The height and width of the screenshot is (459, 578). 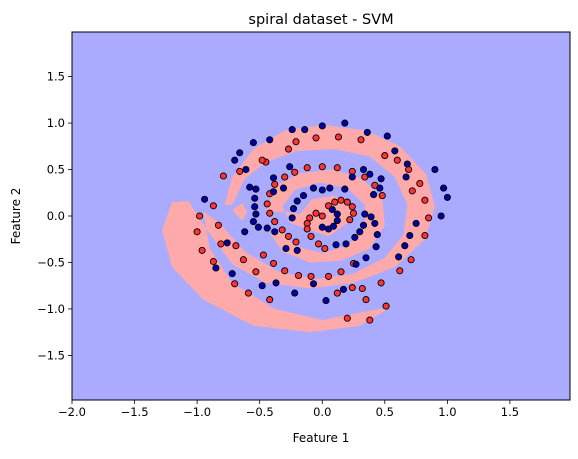 I want to click on y-tick-label: 1.0, so click(x=56, y=123).